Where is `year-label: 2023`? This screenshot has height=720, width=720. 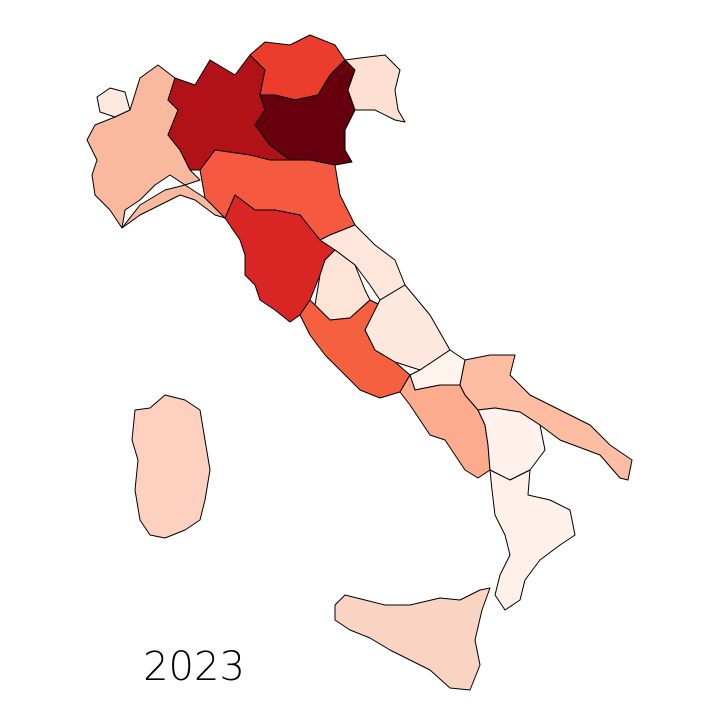 year-label: 2023 is located at coordinates (194, 667).